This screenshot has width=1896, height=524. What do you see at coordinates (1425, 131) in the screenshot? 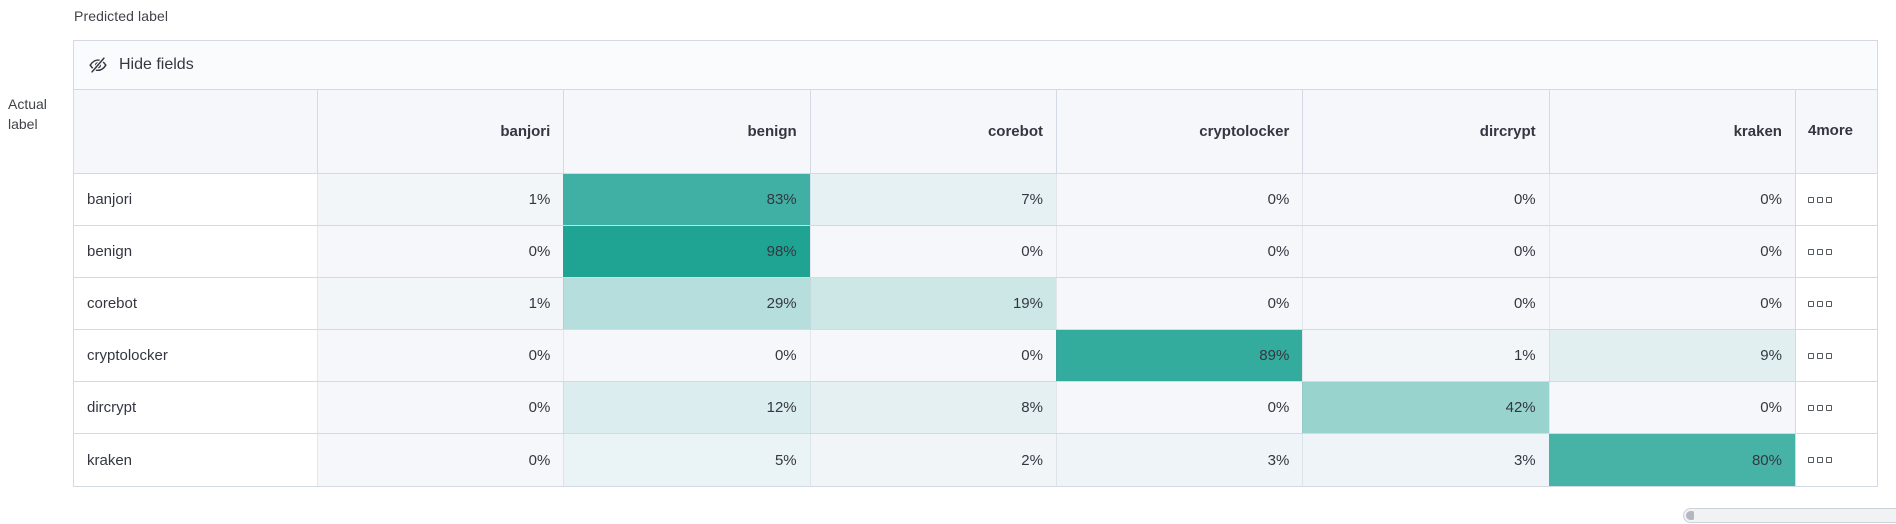
I see `column-header-dircrypt: dircrypt` at bounding box center [1425, 131].